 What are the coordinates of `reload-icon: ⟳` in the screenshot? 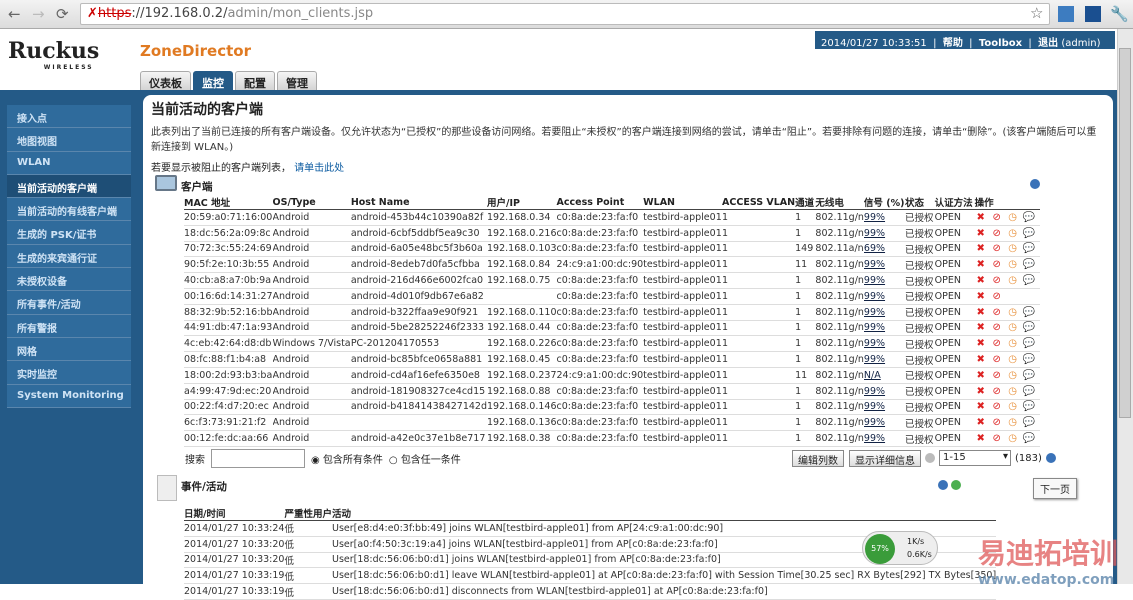 It's located at (62, 14).